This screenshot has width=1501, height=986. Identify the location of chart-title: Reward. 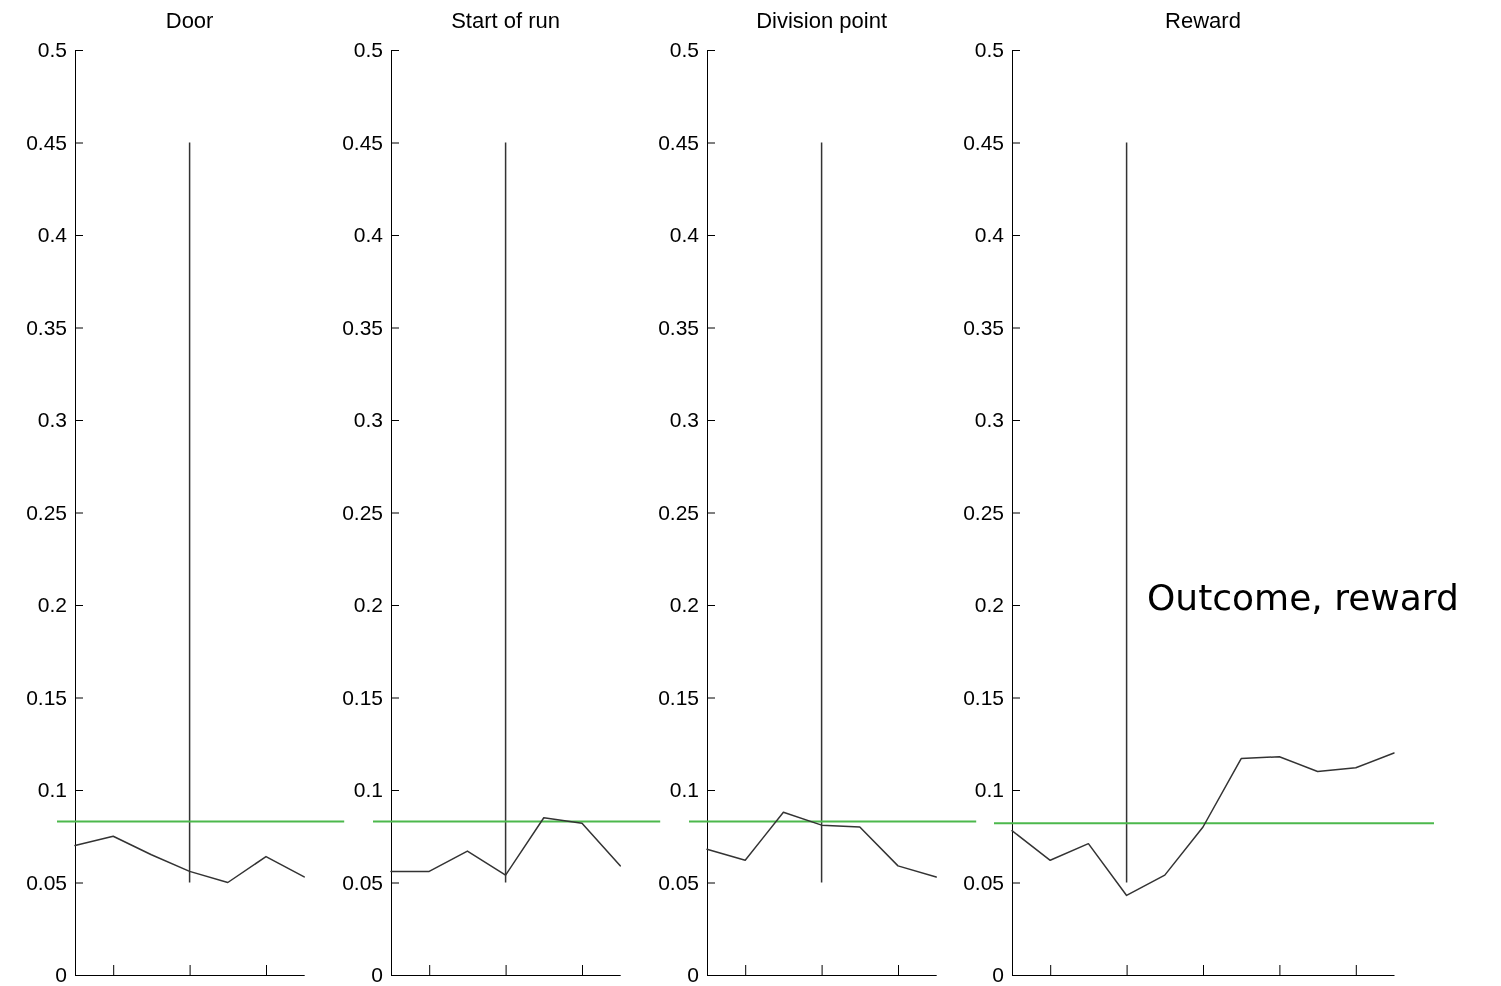
(1203, 20).